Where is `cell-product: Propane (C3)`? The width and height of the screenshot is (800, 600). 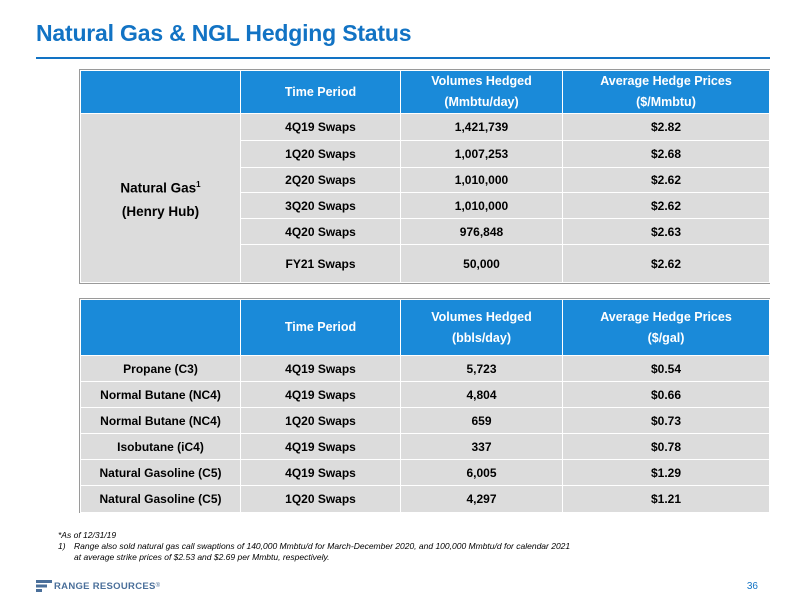 cell-product: Propane (C3) is located at coordinates (160, 368).